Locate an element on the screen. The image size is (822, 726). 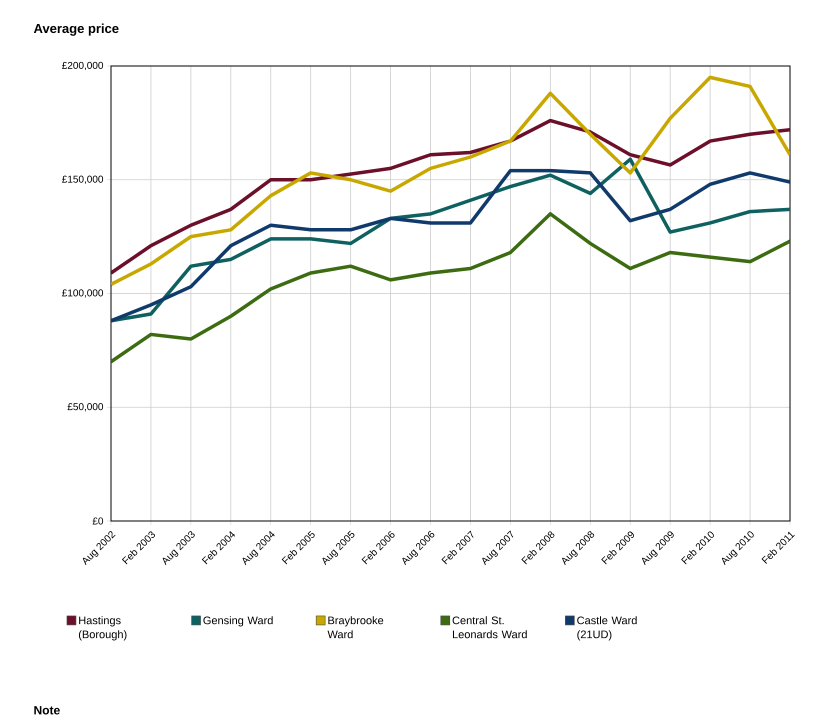
legend-label: Hastings (Borough) is located at coordinates (102, 628).